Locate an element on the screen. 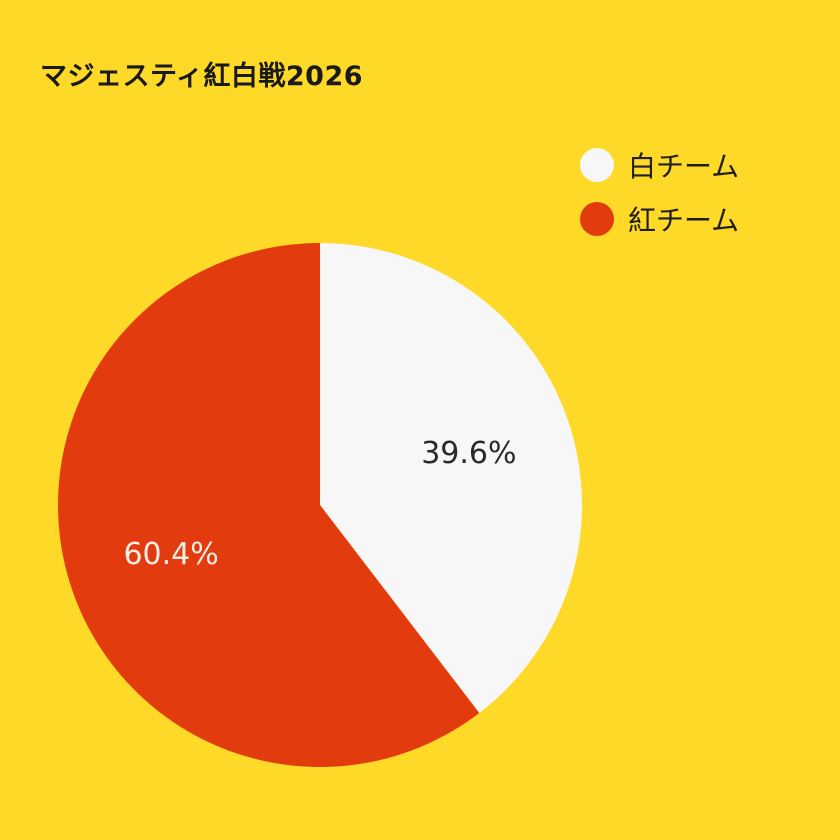 The image size is (840, 840). chart-title: マジェスティ紅白戦2026 is located at coordinates (202, 76).